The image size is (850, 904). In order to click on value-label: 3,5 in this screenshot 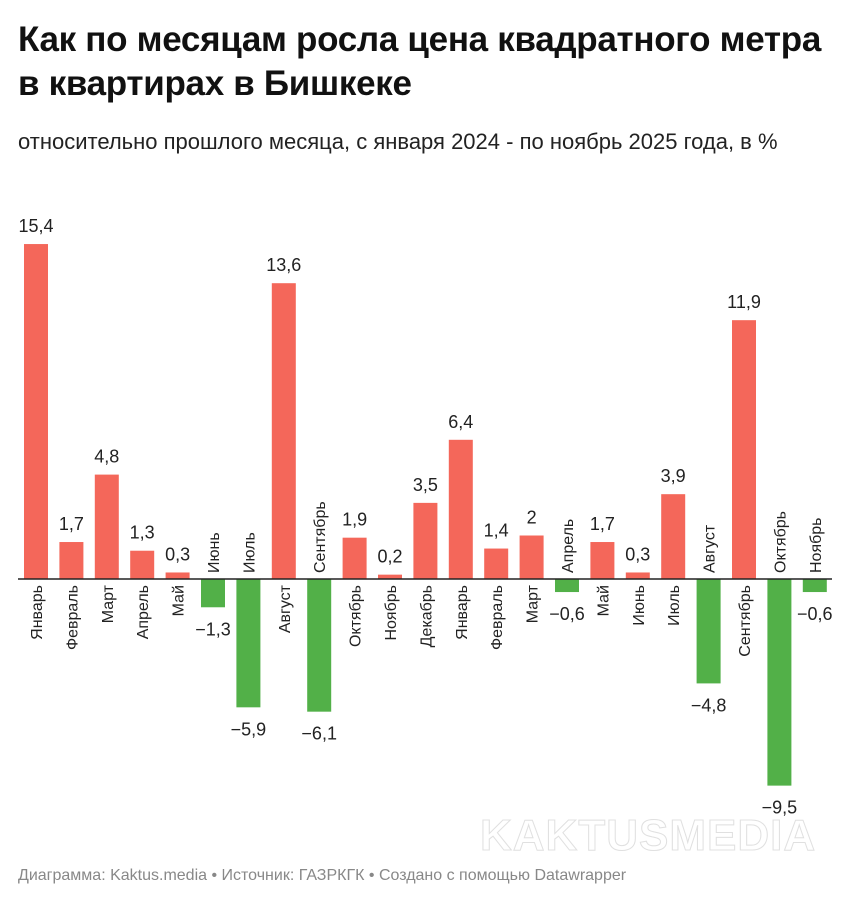, I will do `click(425, 485)`.